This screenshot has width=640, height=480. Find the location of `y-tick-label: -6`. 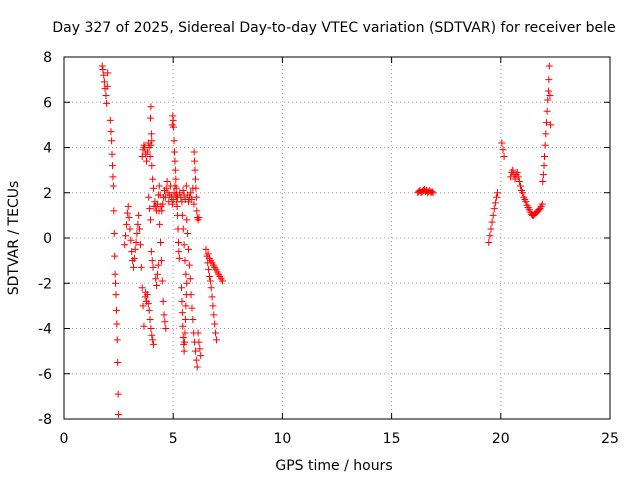

y-tick-label: -6 is located at coordinates (45, 375).